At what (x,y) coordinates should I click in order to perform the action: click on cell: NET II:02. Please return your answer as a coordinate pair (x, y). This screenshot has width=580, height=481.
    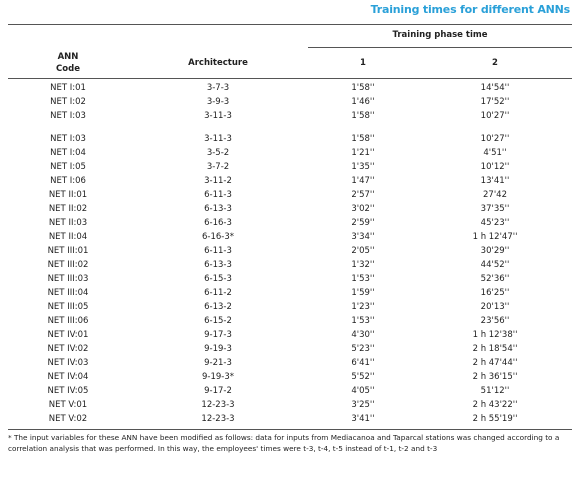
    Looking at the image, I should click on (68, 209).